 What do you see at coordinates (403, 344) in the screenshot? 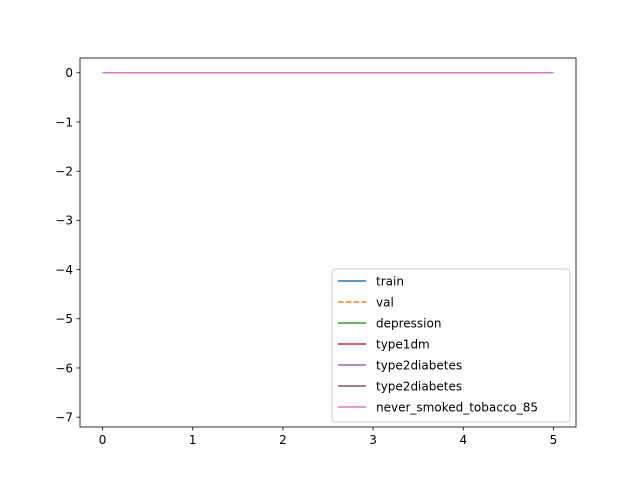
I see `legend-label-3: type1dm` at bounding box center [403, 344].